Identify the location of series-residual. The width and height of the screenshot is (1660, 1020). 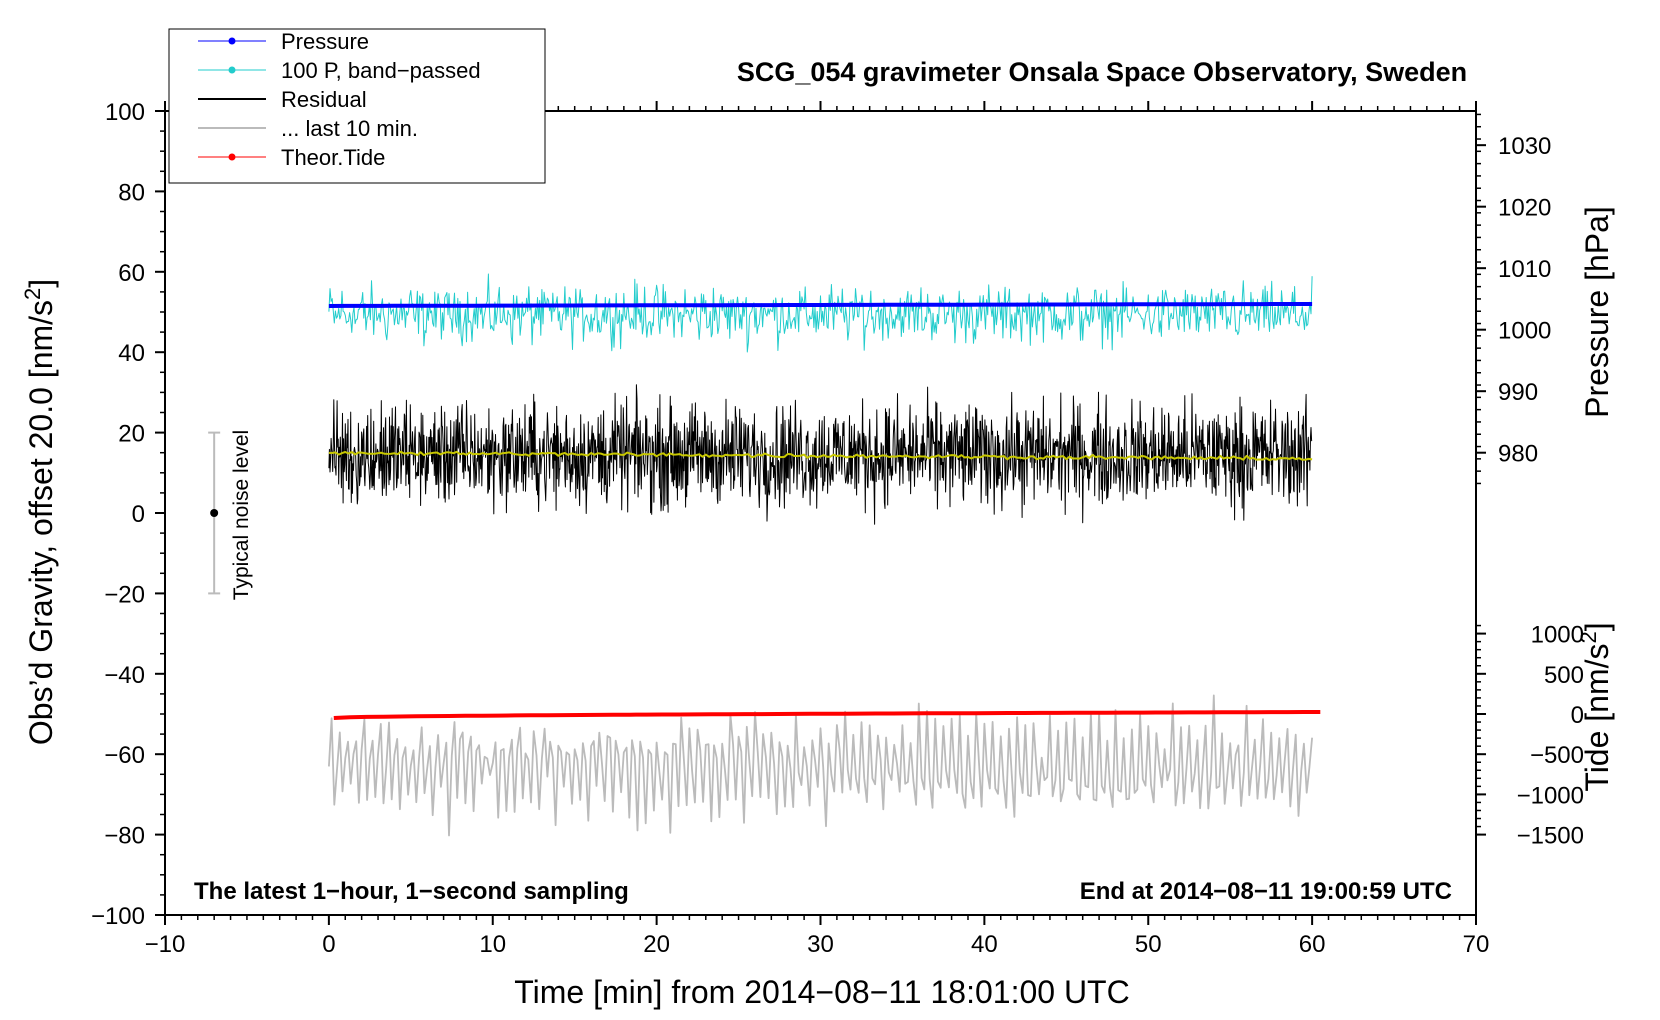
(820, 454).